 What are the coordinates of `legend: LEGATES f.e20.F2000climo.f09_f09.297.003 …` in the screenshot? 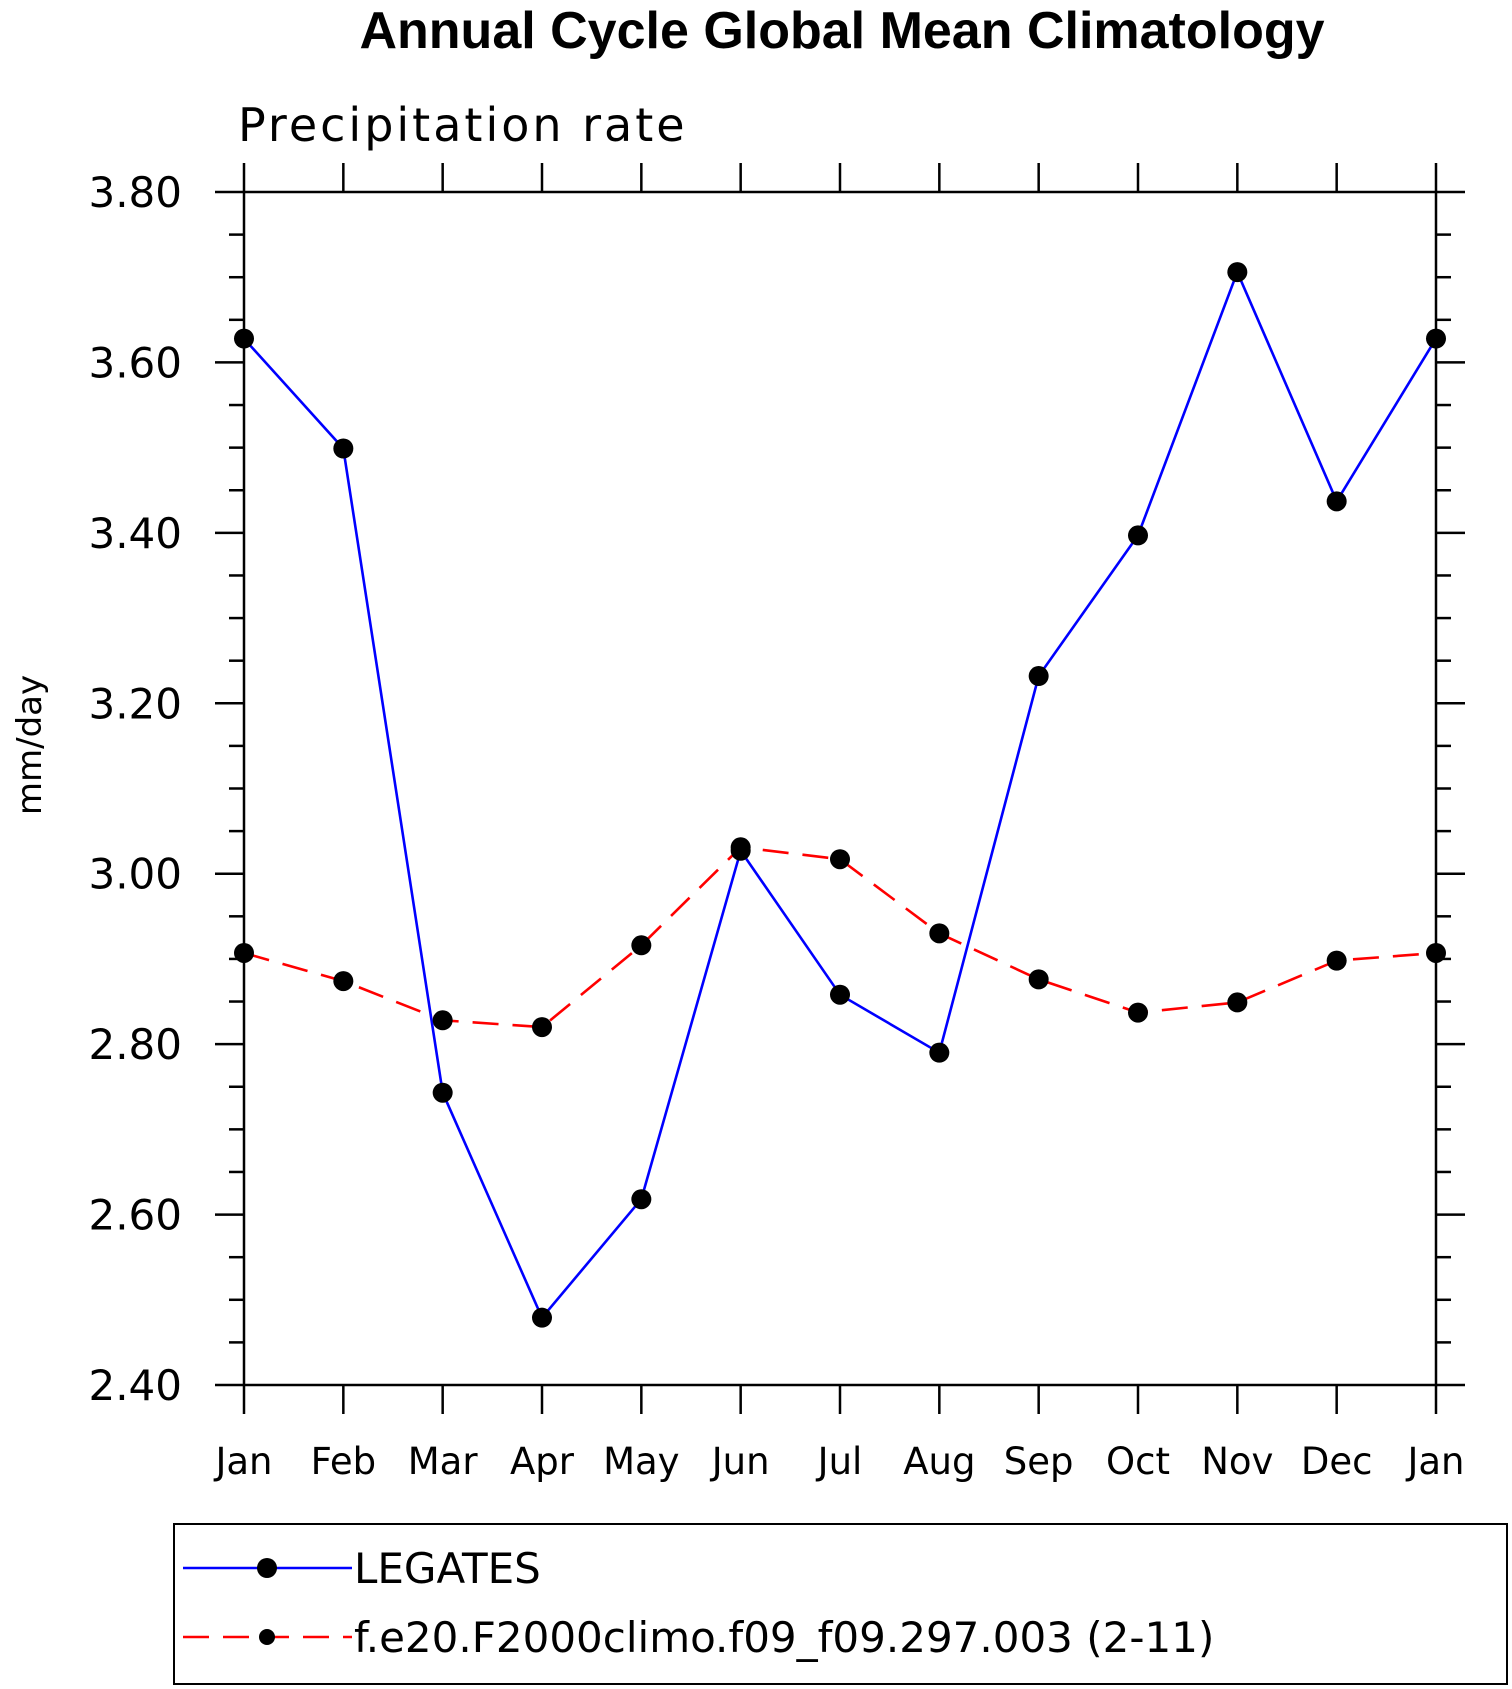 It's located at (698, 1603).